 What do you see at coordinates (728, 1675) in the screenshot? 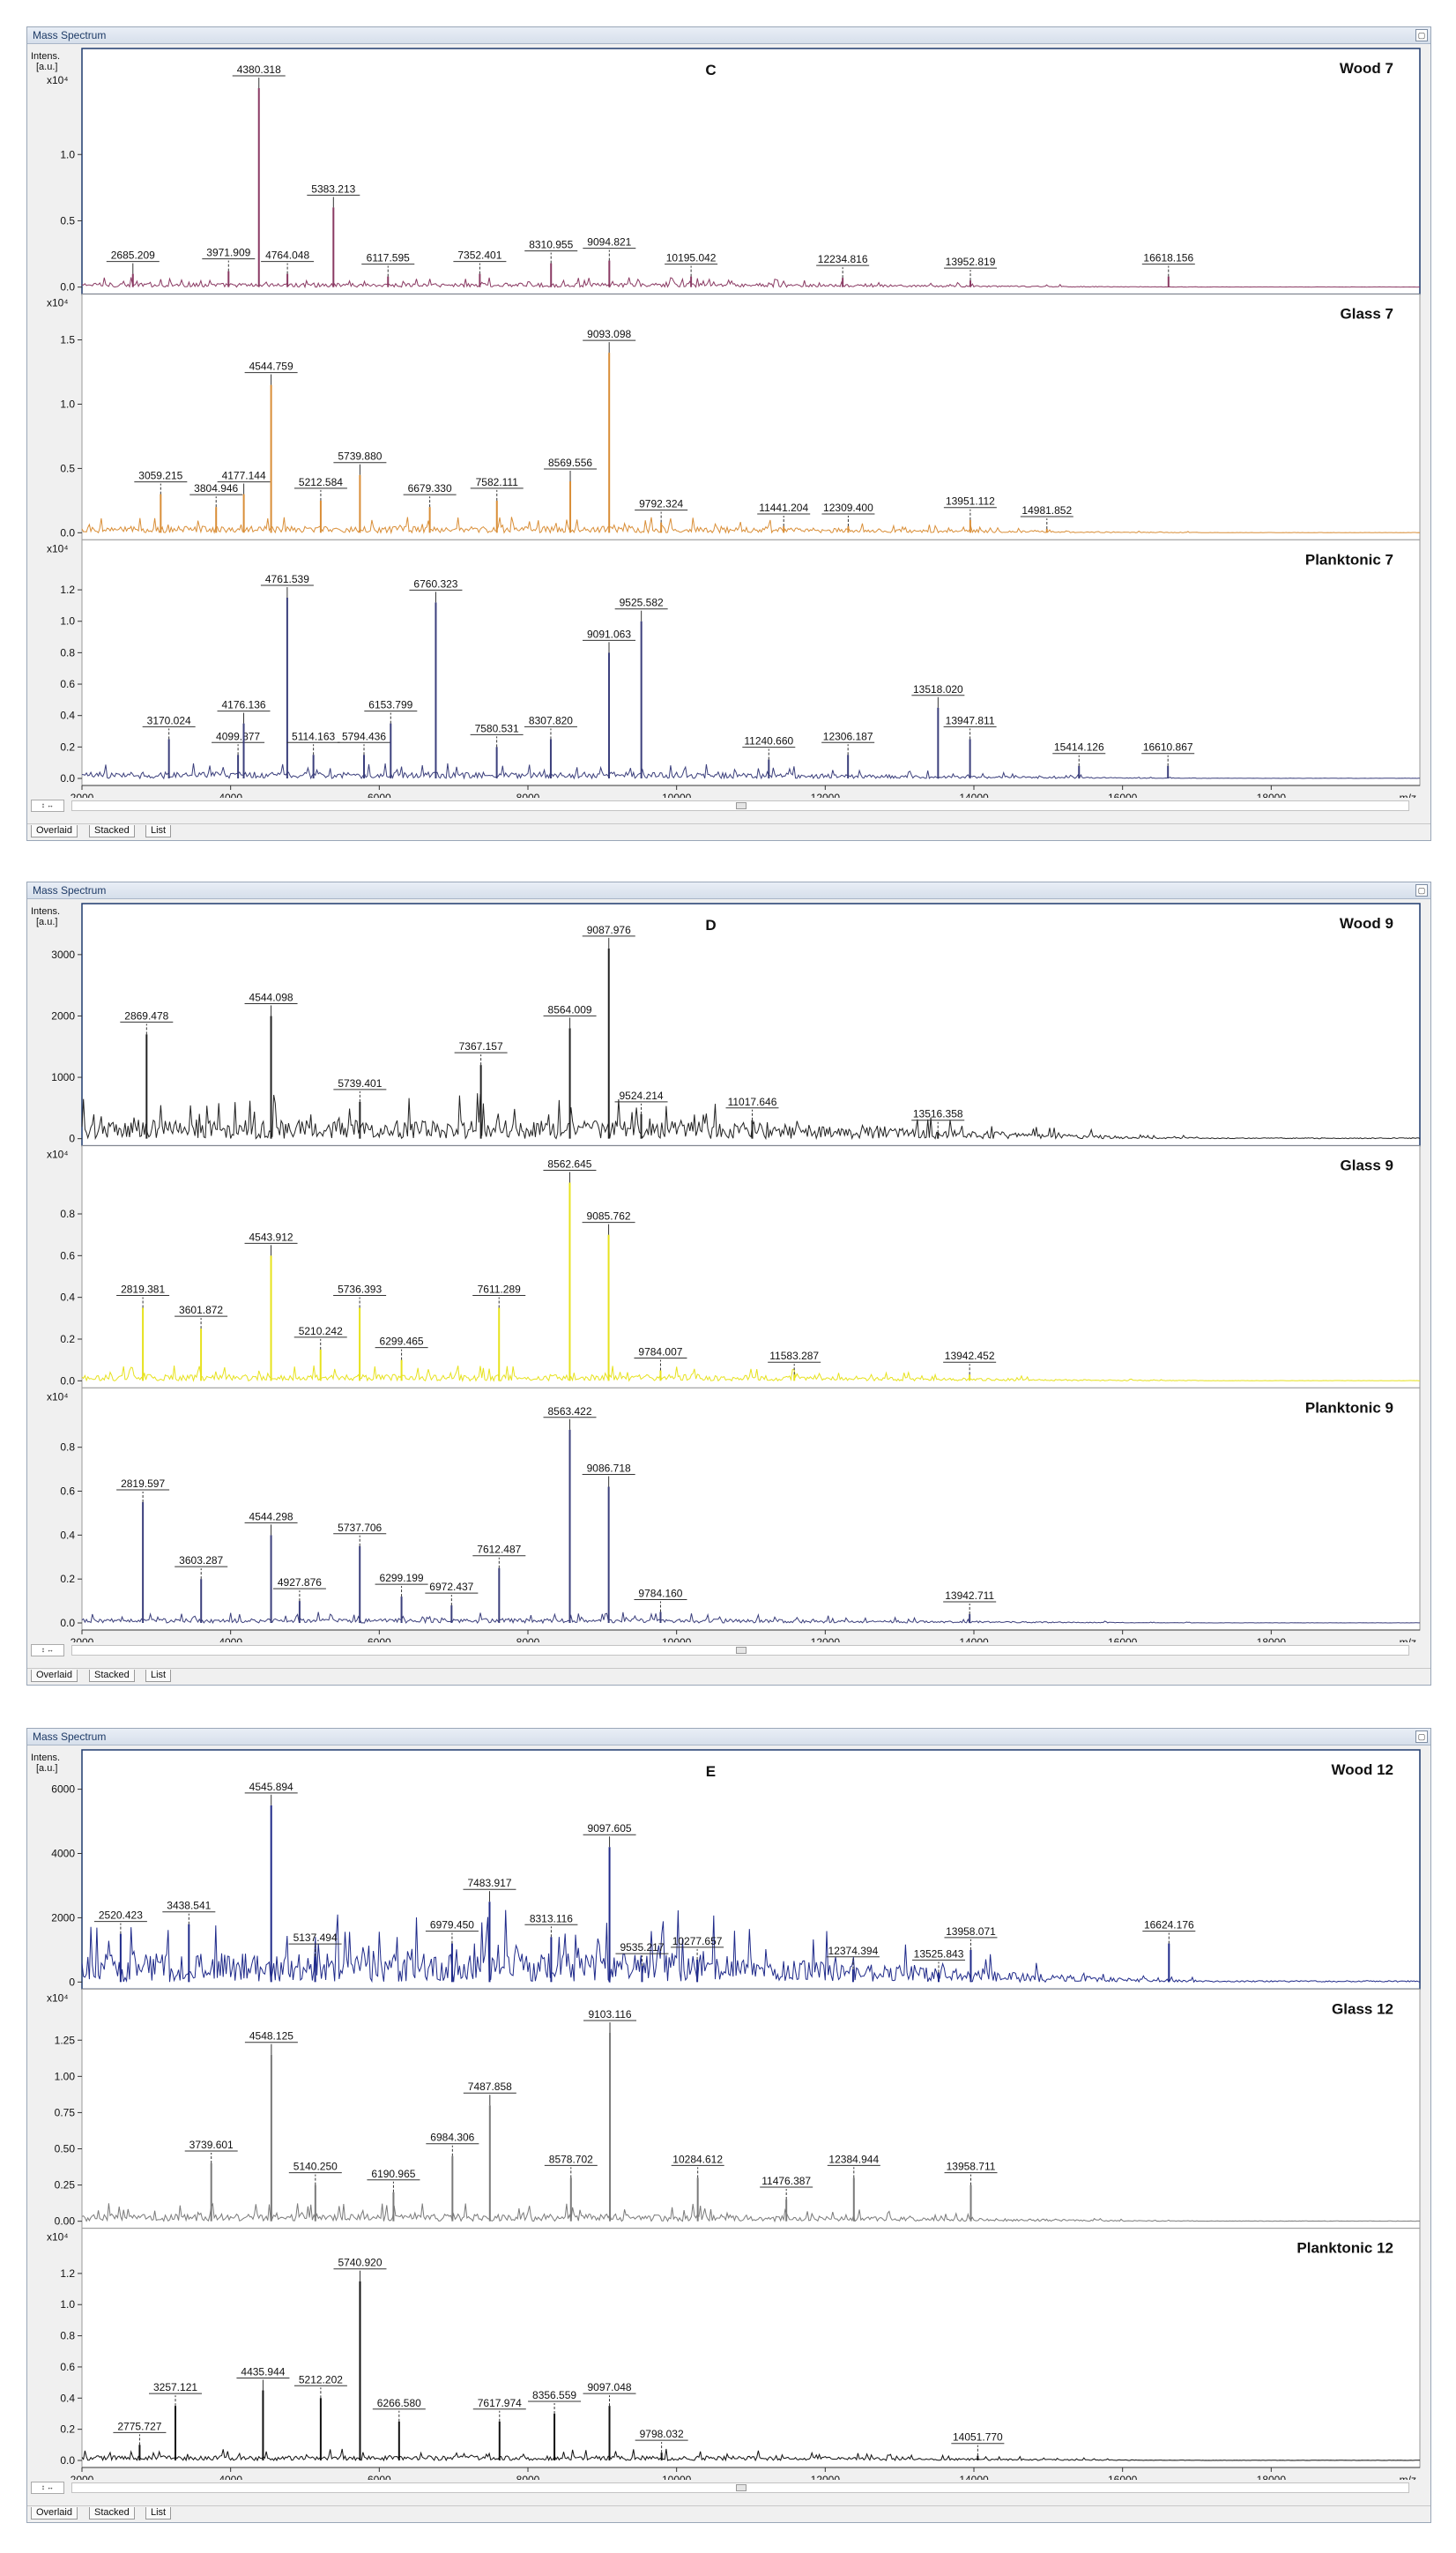
I see `view-tabs: Overlaid Stacked List` at bounding box center [728, 1675].